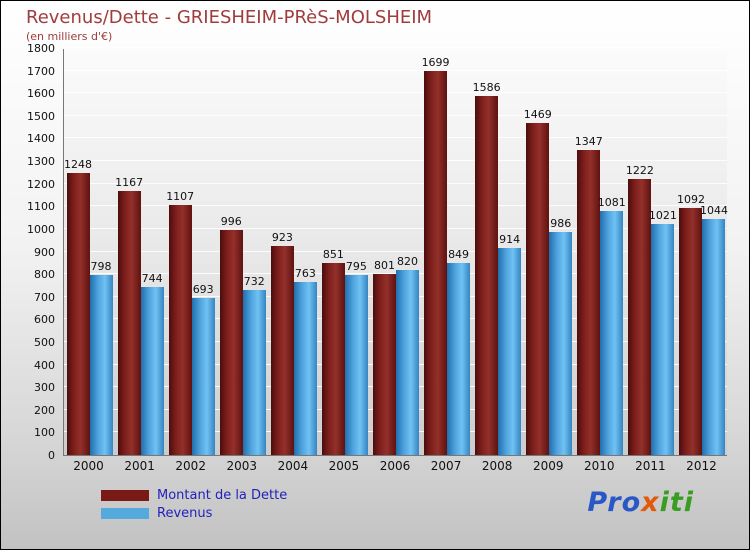 The image size is (750, 550). Describe the element at coordinates (41, 94) in the screenshot. I see `y-tick-label: 1600` at that location.